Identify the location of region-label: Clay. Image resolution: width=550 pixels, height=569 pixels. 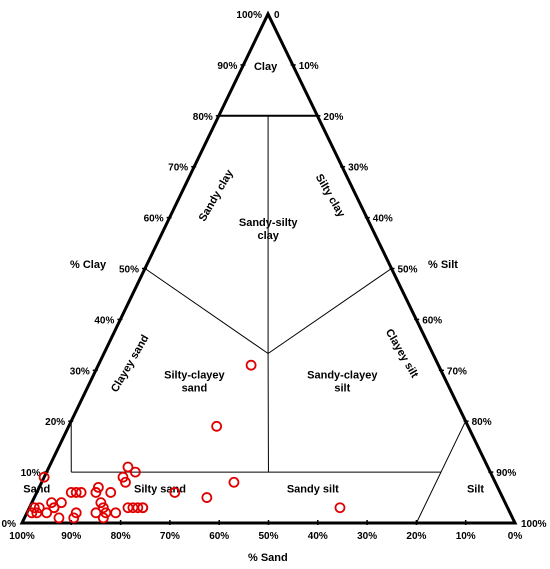
(266, 67).